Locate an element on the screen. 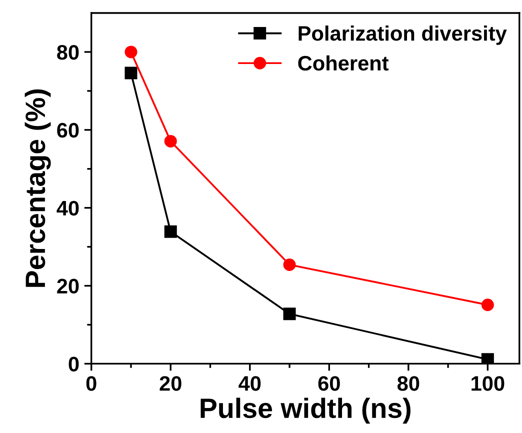 The height and width of the screenshot is (433, 522). x-tick-label: 40 is located at coordinates (249, 383).